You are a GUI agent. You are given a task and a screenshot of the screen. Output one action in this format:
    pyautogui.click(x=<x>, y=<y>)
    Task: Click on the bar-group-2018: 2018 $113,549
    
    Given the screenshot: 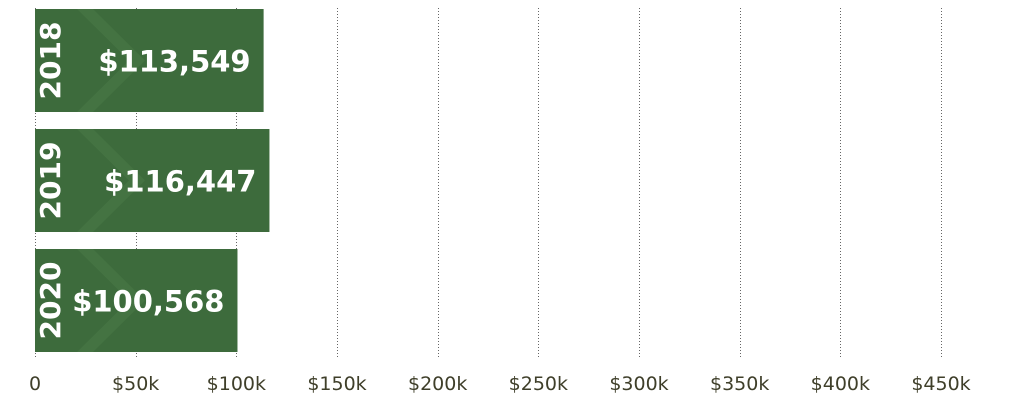 What is the action you would take?
    pyautogui.click(x=149, y=60)
    